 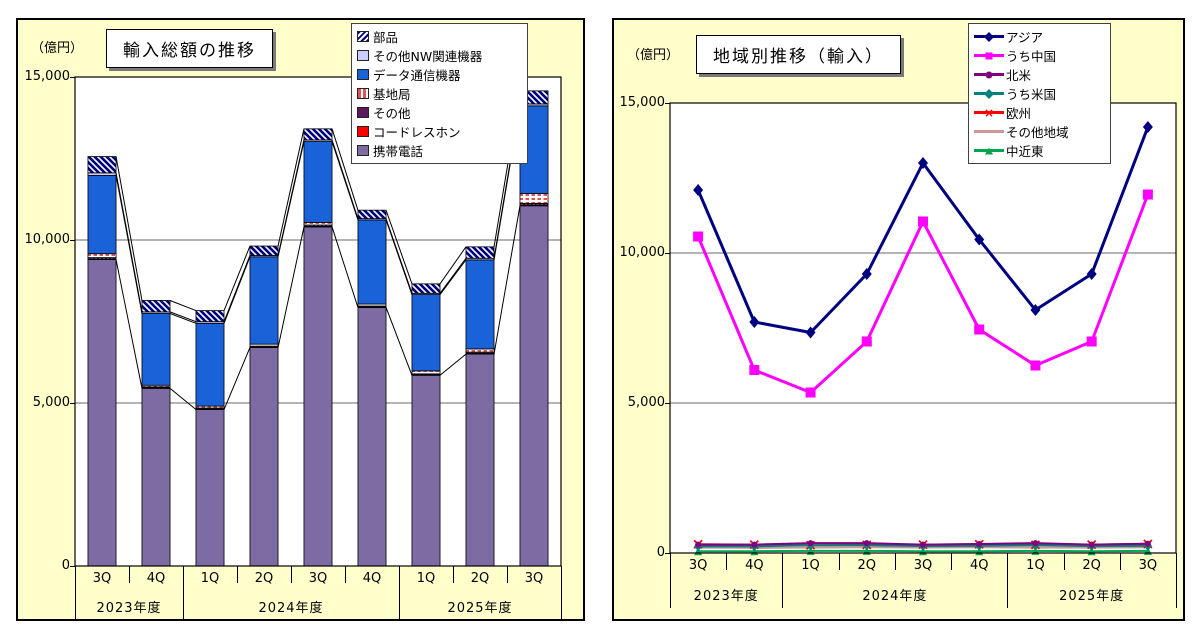 I want to click on legend-label: 基地局, so click(x=392, y=94).